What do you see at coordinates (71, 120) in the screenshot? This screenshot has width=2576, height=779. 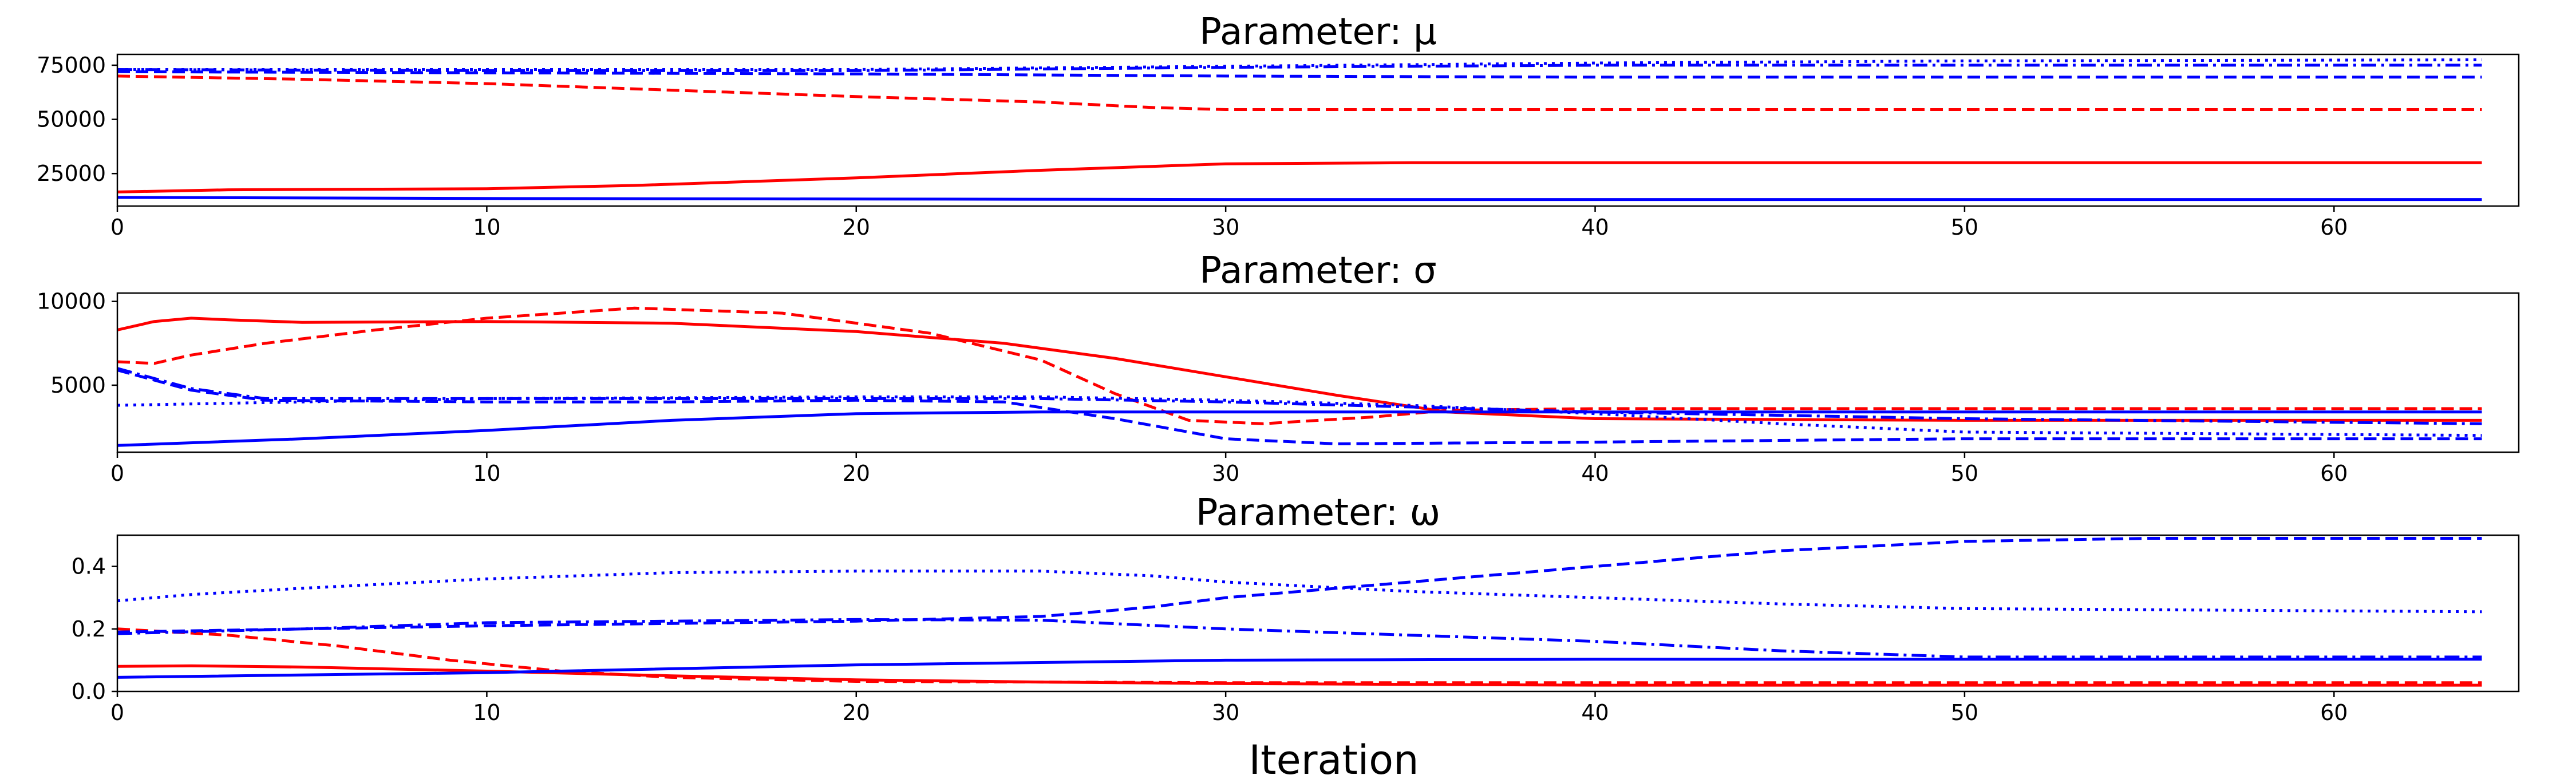 I see `y-tick-label: 50000` at bounding box center [71, 120].